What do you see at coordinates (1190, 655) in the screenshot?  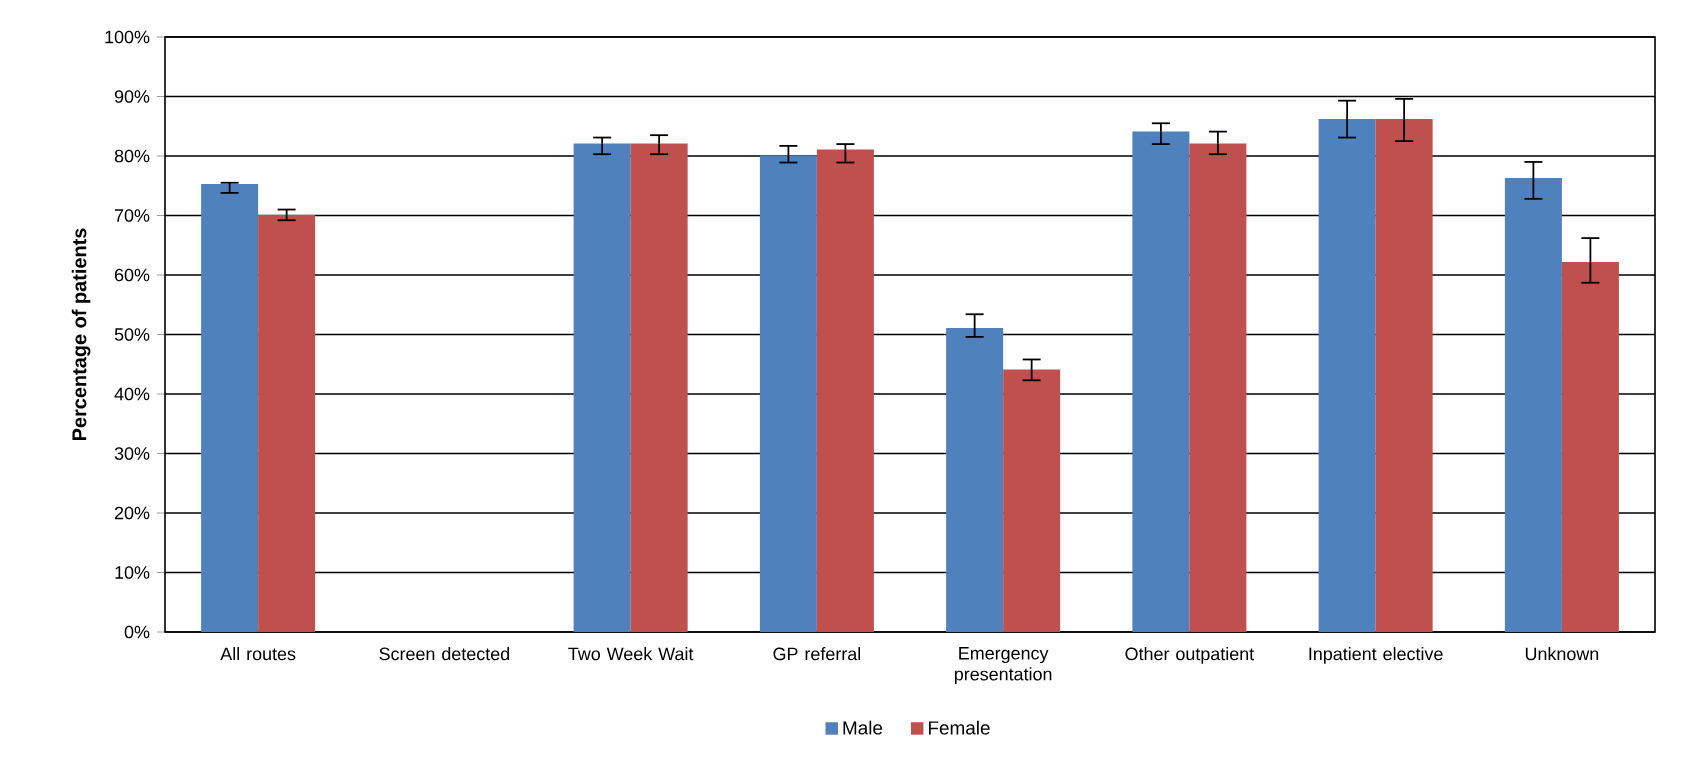 I see `x-tick-label: Other outpatient` at bounding box center [1190, 655].